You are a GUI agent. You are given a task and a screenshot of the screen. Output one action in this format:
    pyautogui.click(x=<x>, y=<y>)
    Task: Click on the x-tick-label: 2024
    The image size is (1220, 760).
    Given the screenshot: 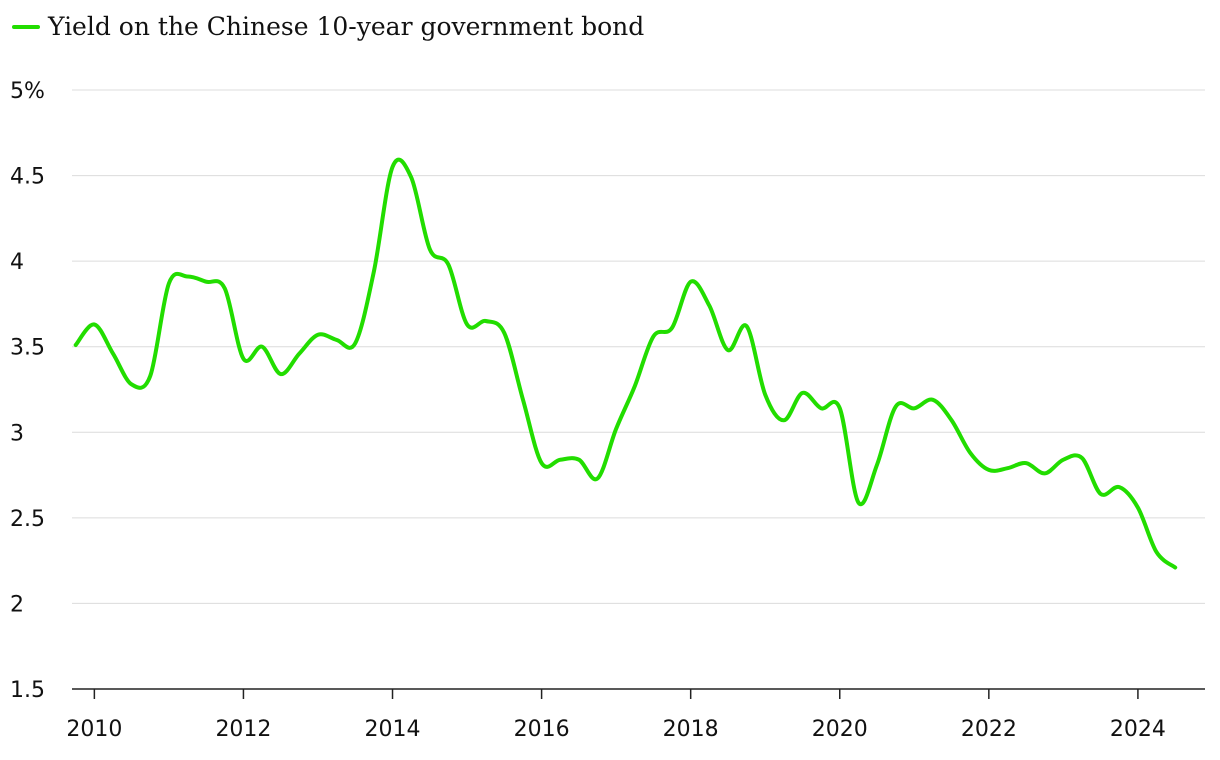 What is the action you would take?
    pyautogui.click(x=1138, y=729)
    